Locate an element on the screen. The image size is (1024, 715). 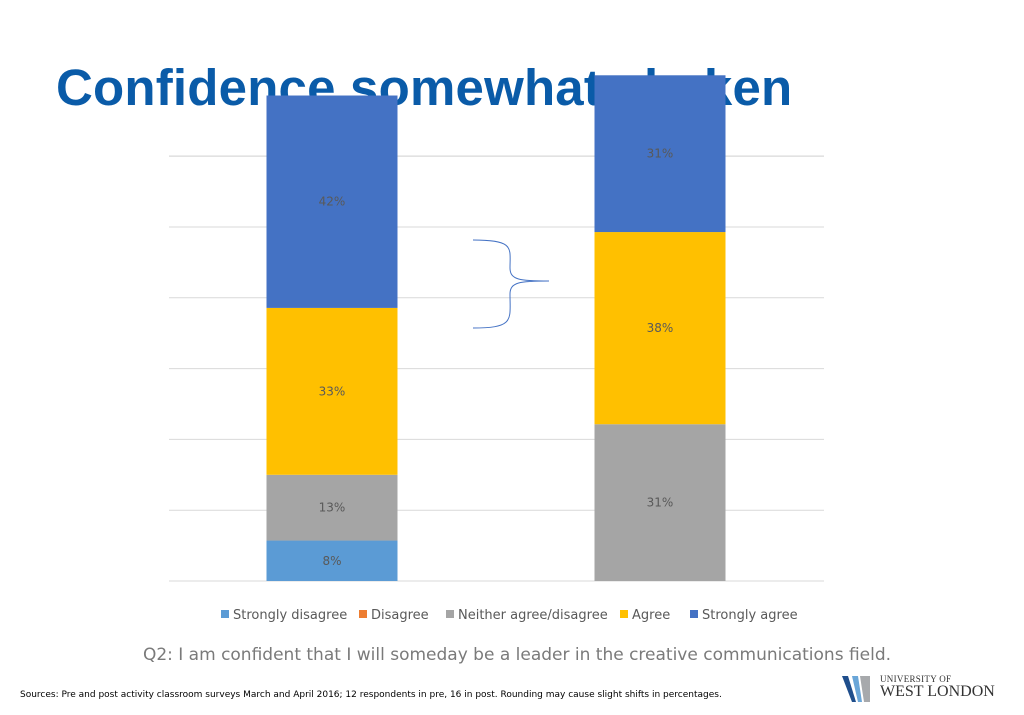
legend-label: Strongly disagree is located at coordinates (290, 615).